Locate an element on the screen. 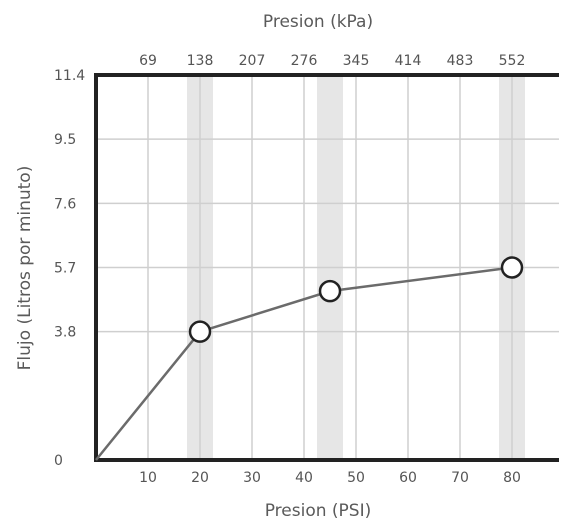 This screenshot has width=561, height=523. x2-tick-label: 276 is located at coordinates (304, 61).